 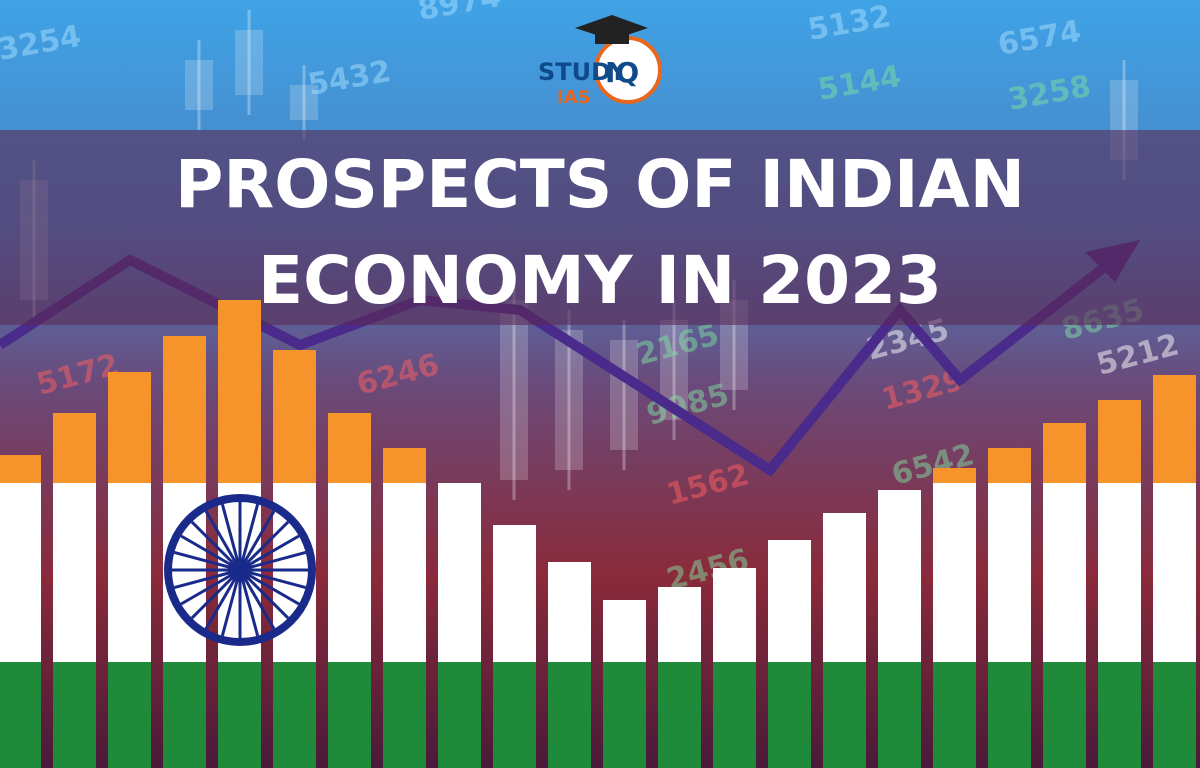 What do you see at coordinates (600, 184) in the screenshot?
I see `title-line: PROSPECTS OF INDIAN` at bounding box center [600, 184].